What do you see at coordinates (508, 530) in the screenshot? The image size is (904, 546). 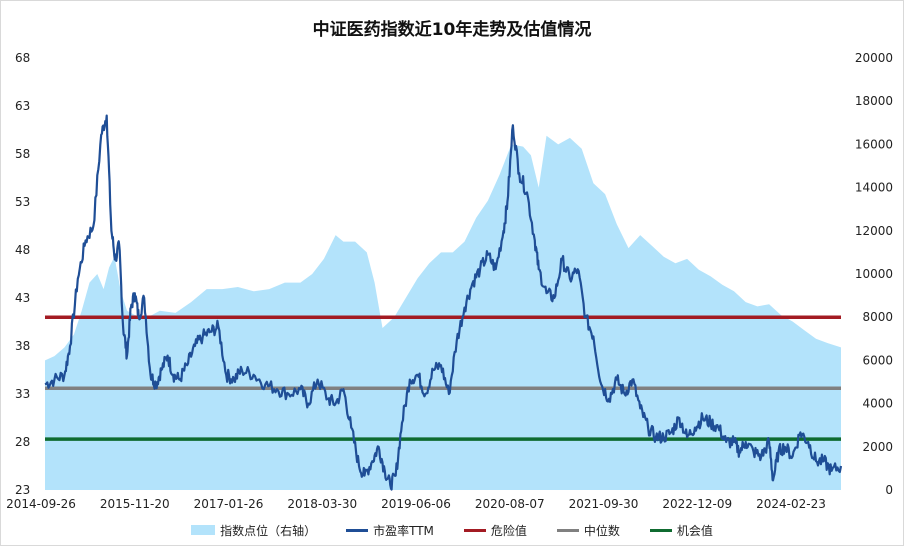 I see `legend-label-danger: 危险值` at bounding box center [508, 530].